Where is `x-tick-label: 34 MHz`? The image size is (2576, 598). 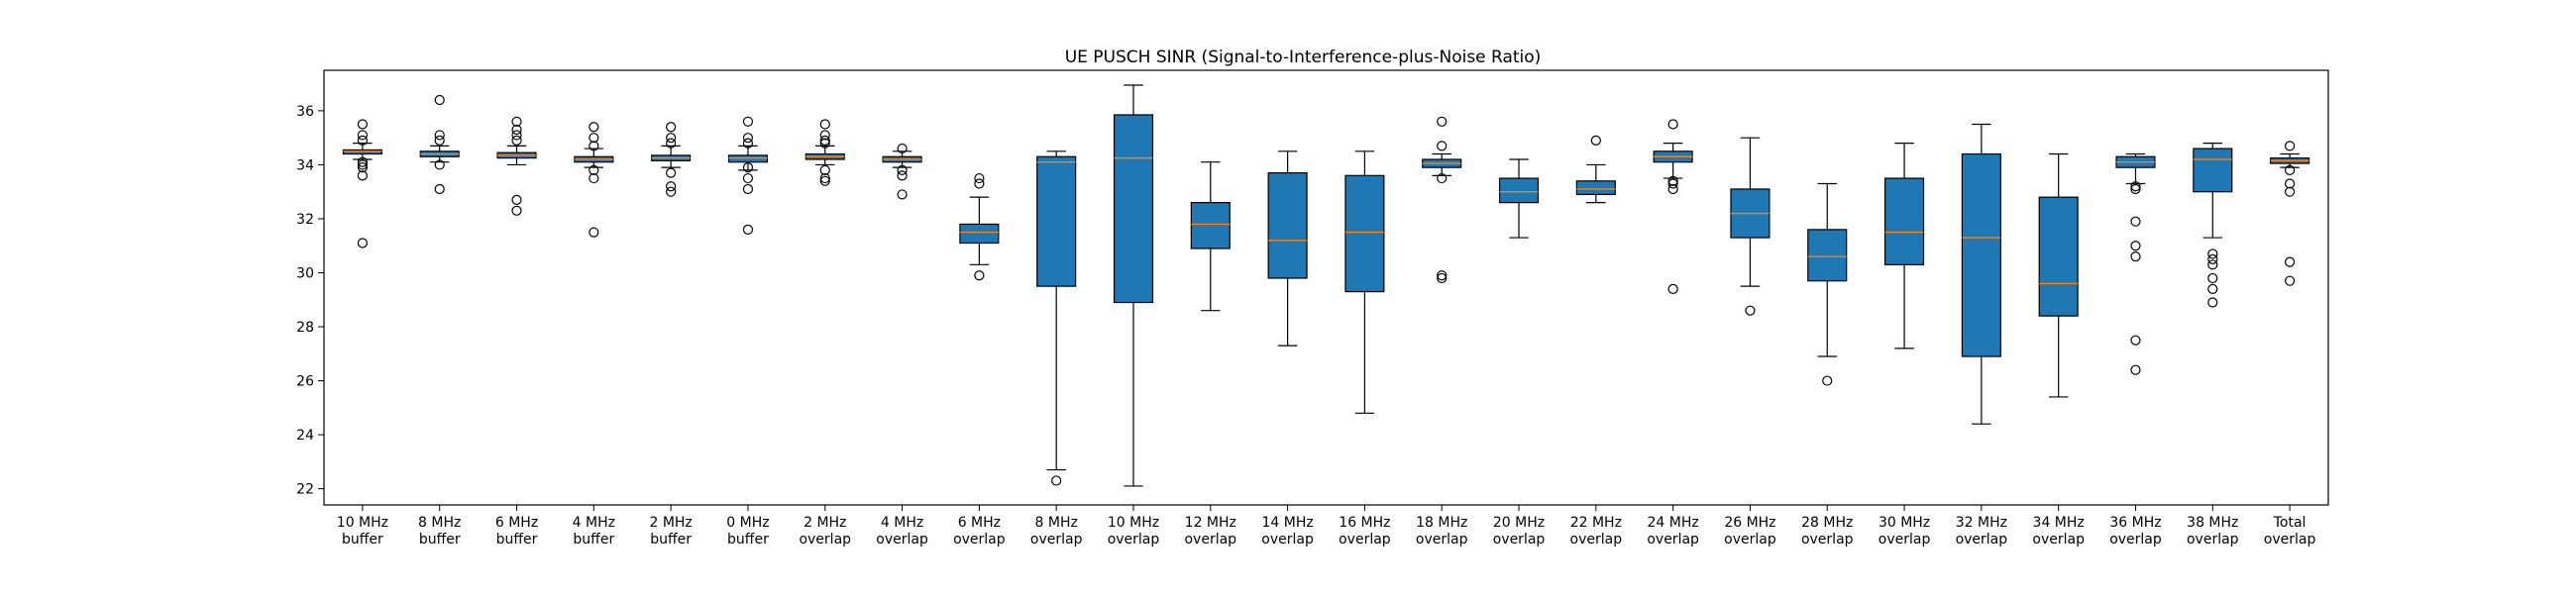 x-tick-label: 34 MHz is located at coordinates (2059, 523).